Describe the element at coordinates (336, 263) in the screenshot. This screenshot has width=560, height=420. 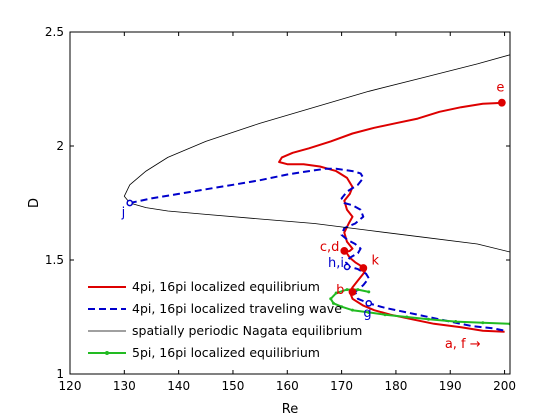
I see `annotation-label: h,i` at that location.